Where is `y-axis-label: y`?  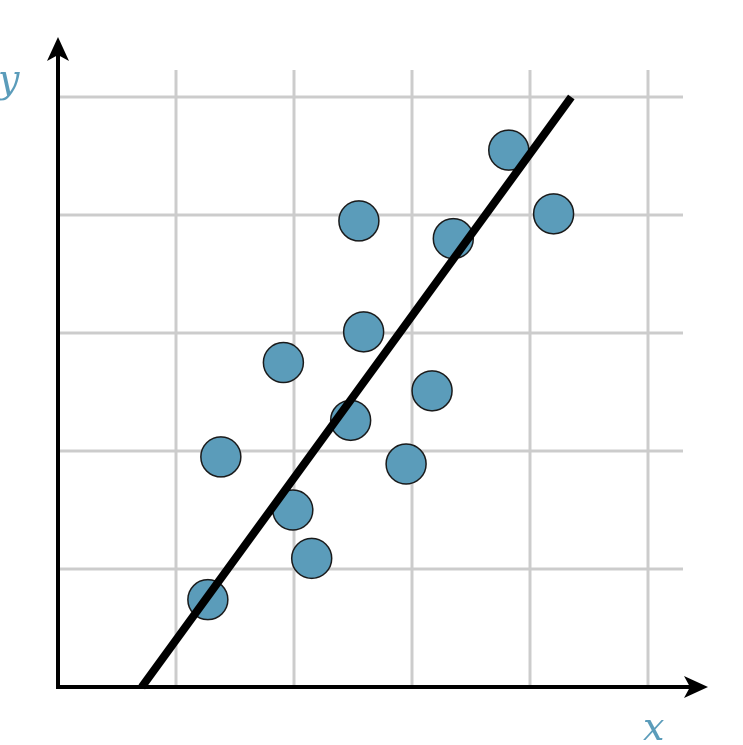 y-axis-label: y is located at coordinates (10, 79).